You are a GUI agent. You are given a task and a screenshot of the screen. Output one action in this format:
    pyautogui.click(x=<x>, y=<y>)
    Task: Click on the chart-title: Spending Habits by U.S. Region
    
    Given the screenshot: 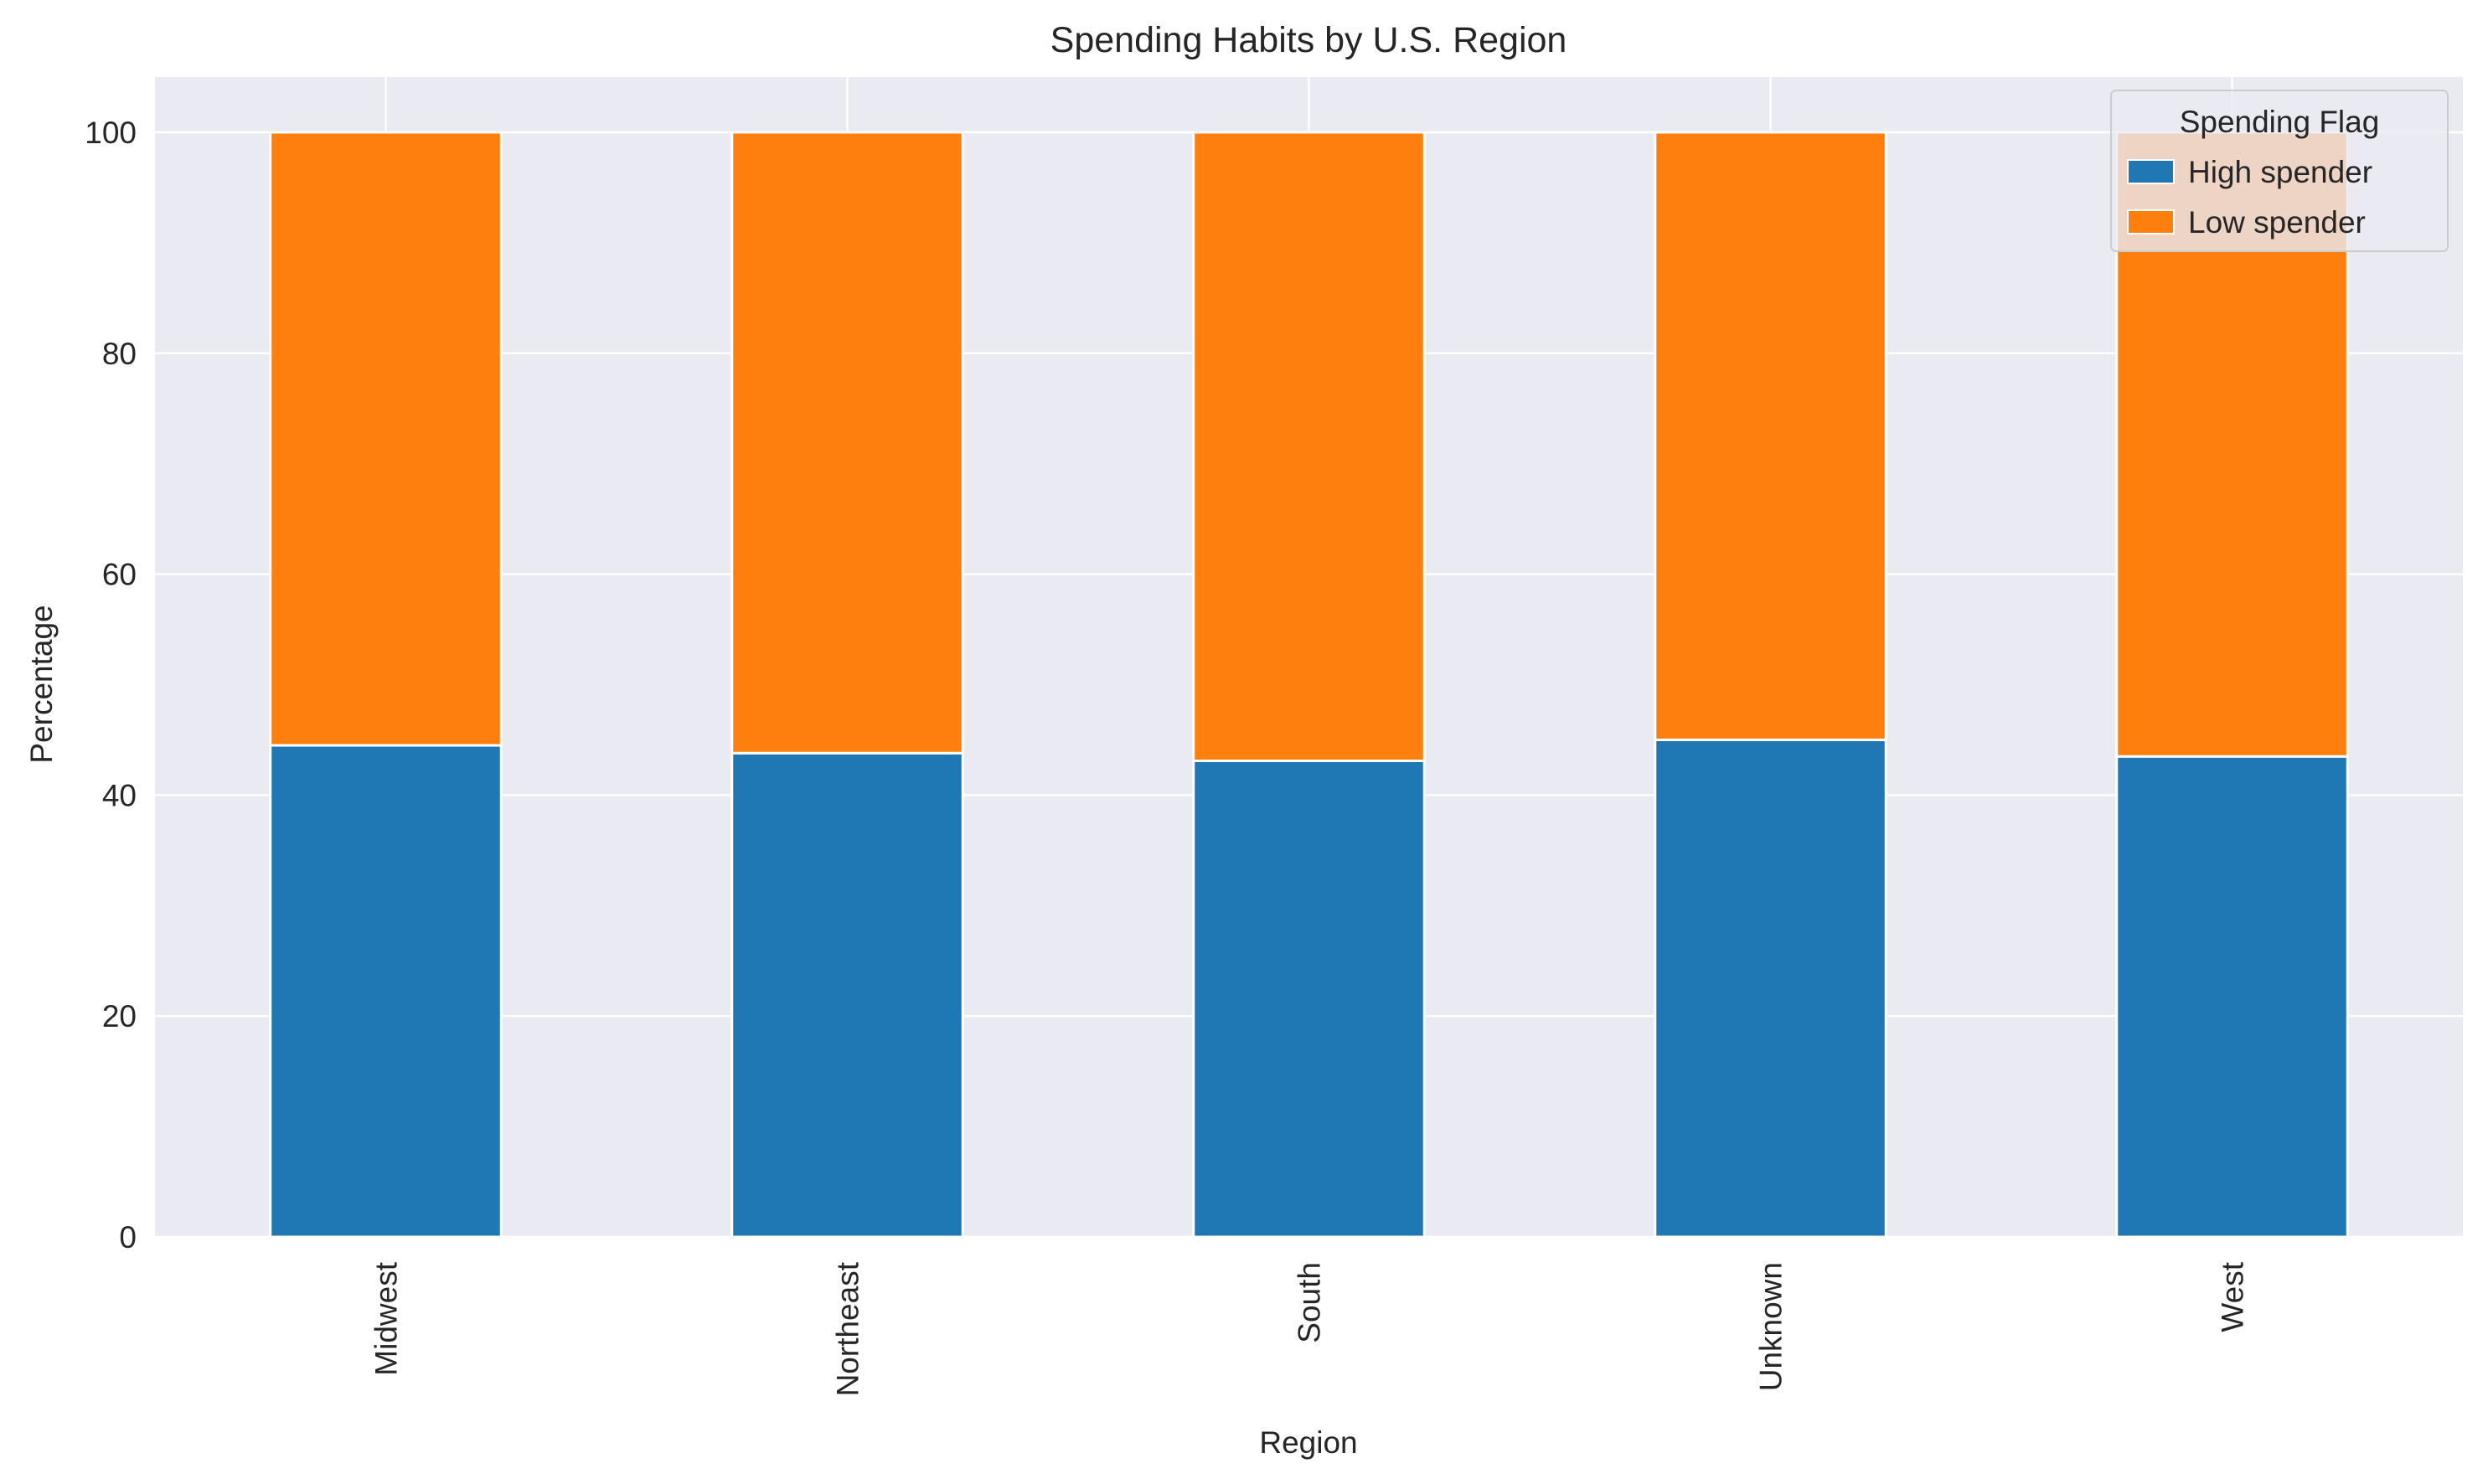 What is the action you would take?
    pyautogui.click(x=1308, y=40)
    